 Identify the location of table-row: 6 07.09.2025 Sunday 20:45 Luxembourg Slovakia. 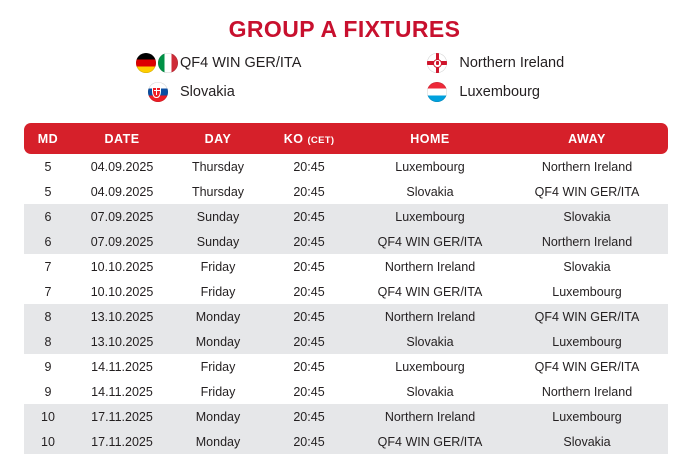
(346, 217).